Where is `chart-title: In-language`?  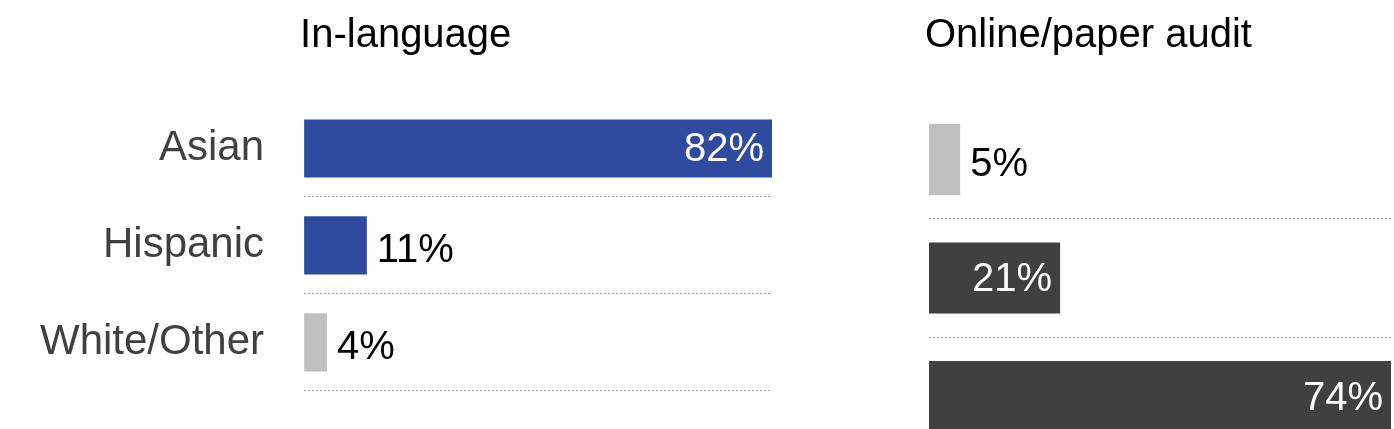 chart-title: In-language is located at coordinates (406, 33).